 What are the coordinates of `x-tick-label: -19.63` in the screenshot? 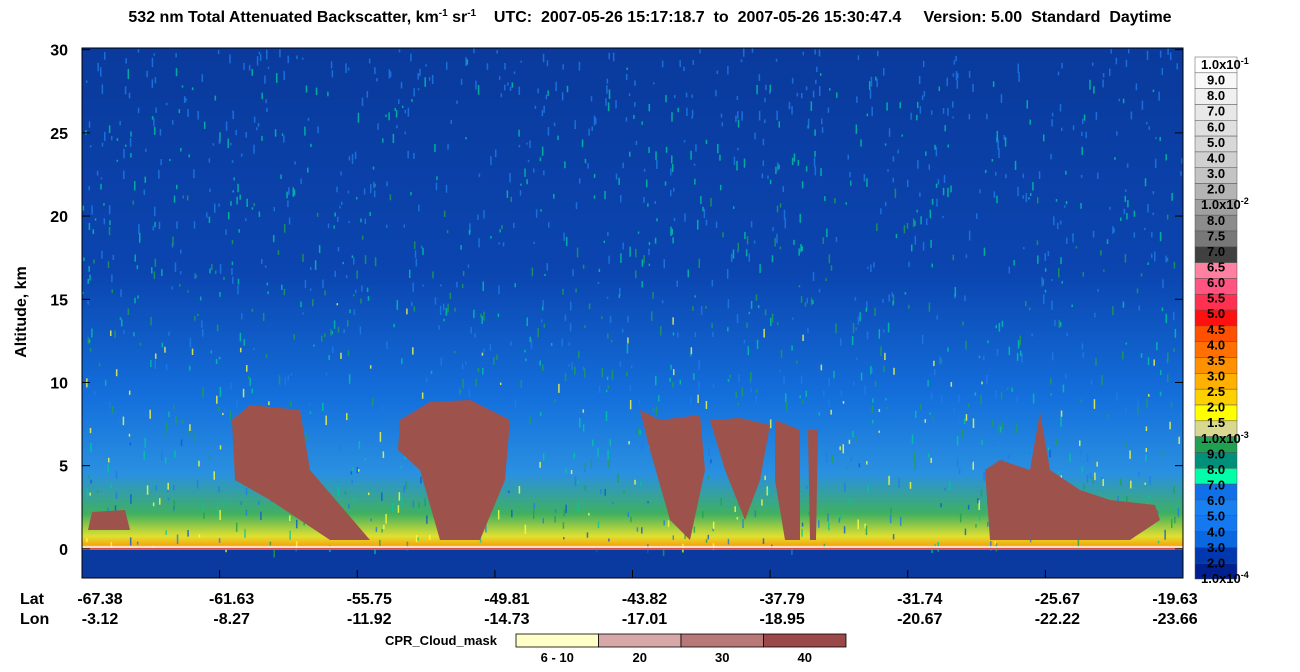 It's located at (1174, 599).